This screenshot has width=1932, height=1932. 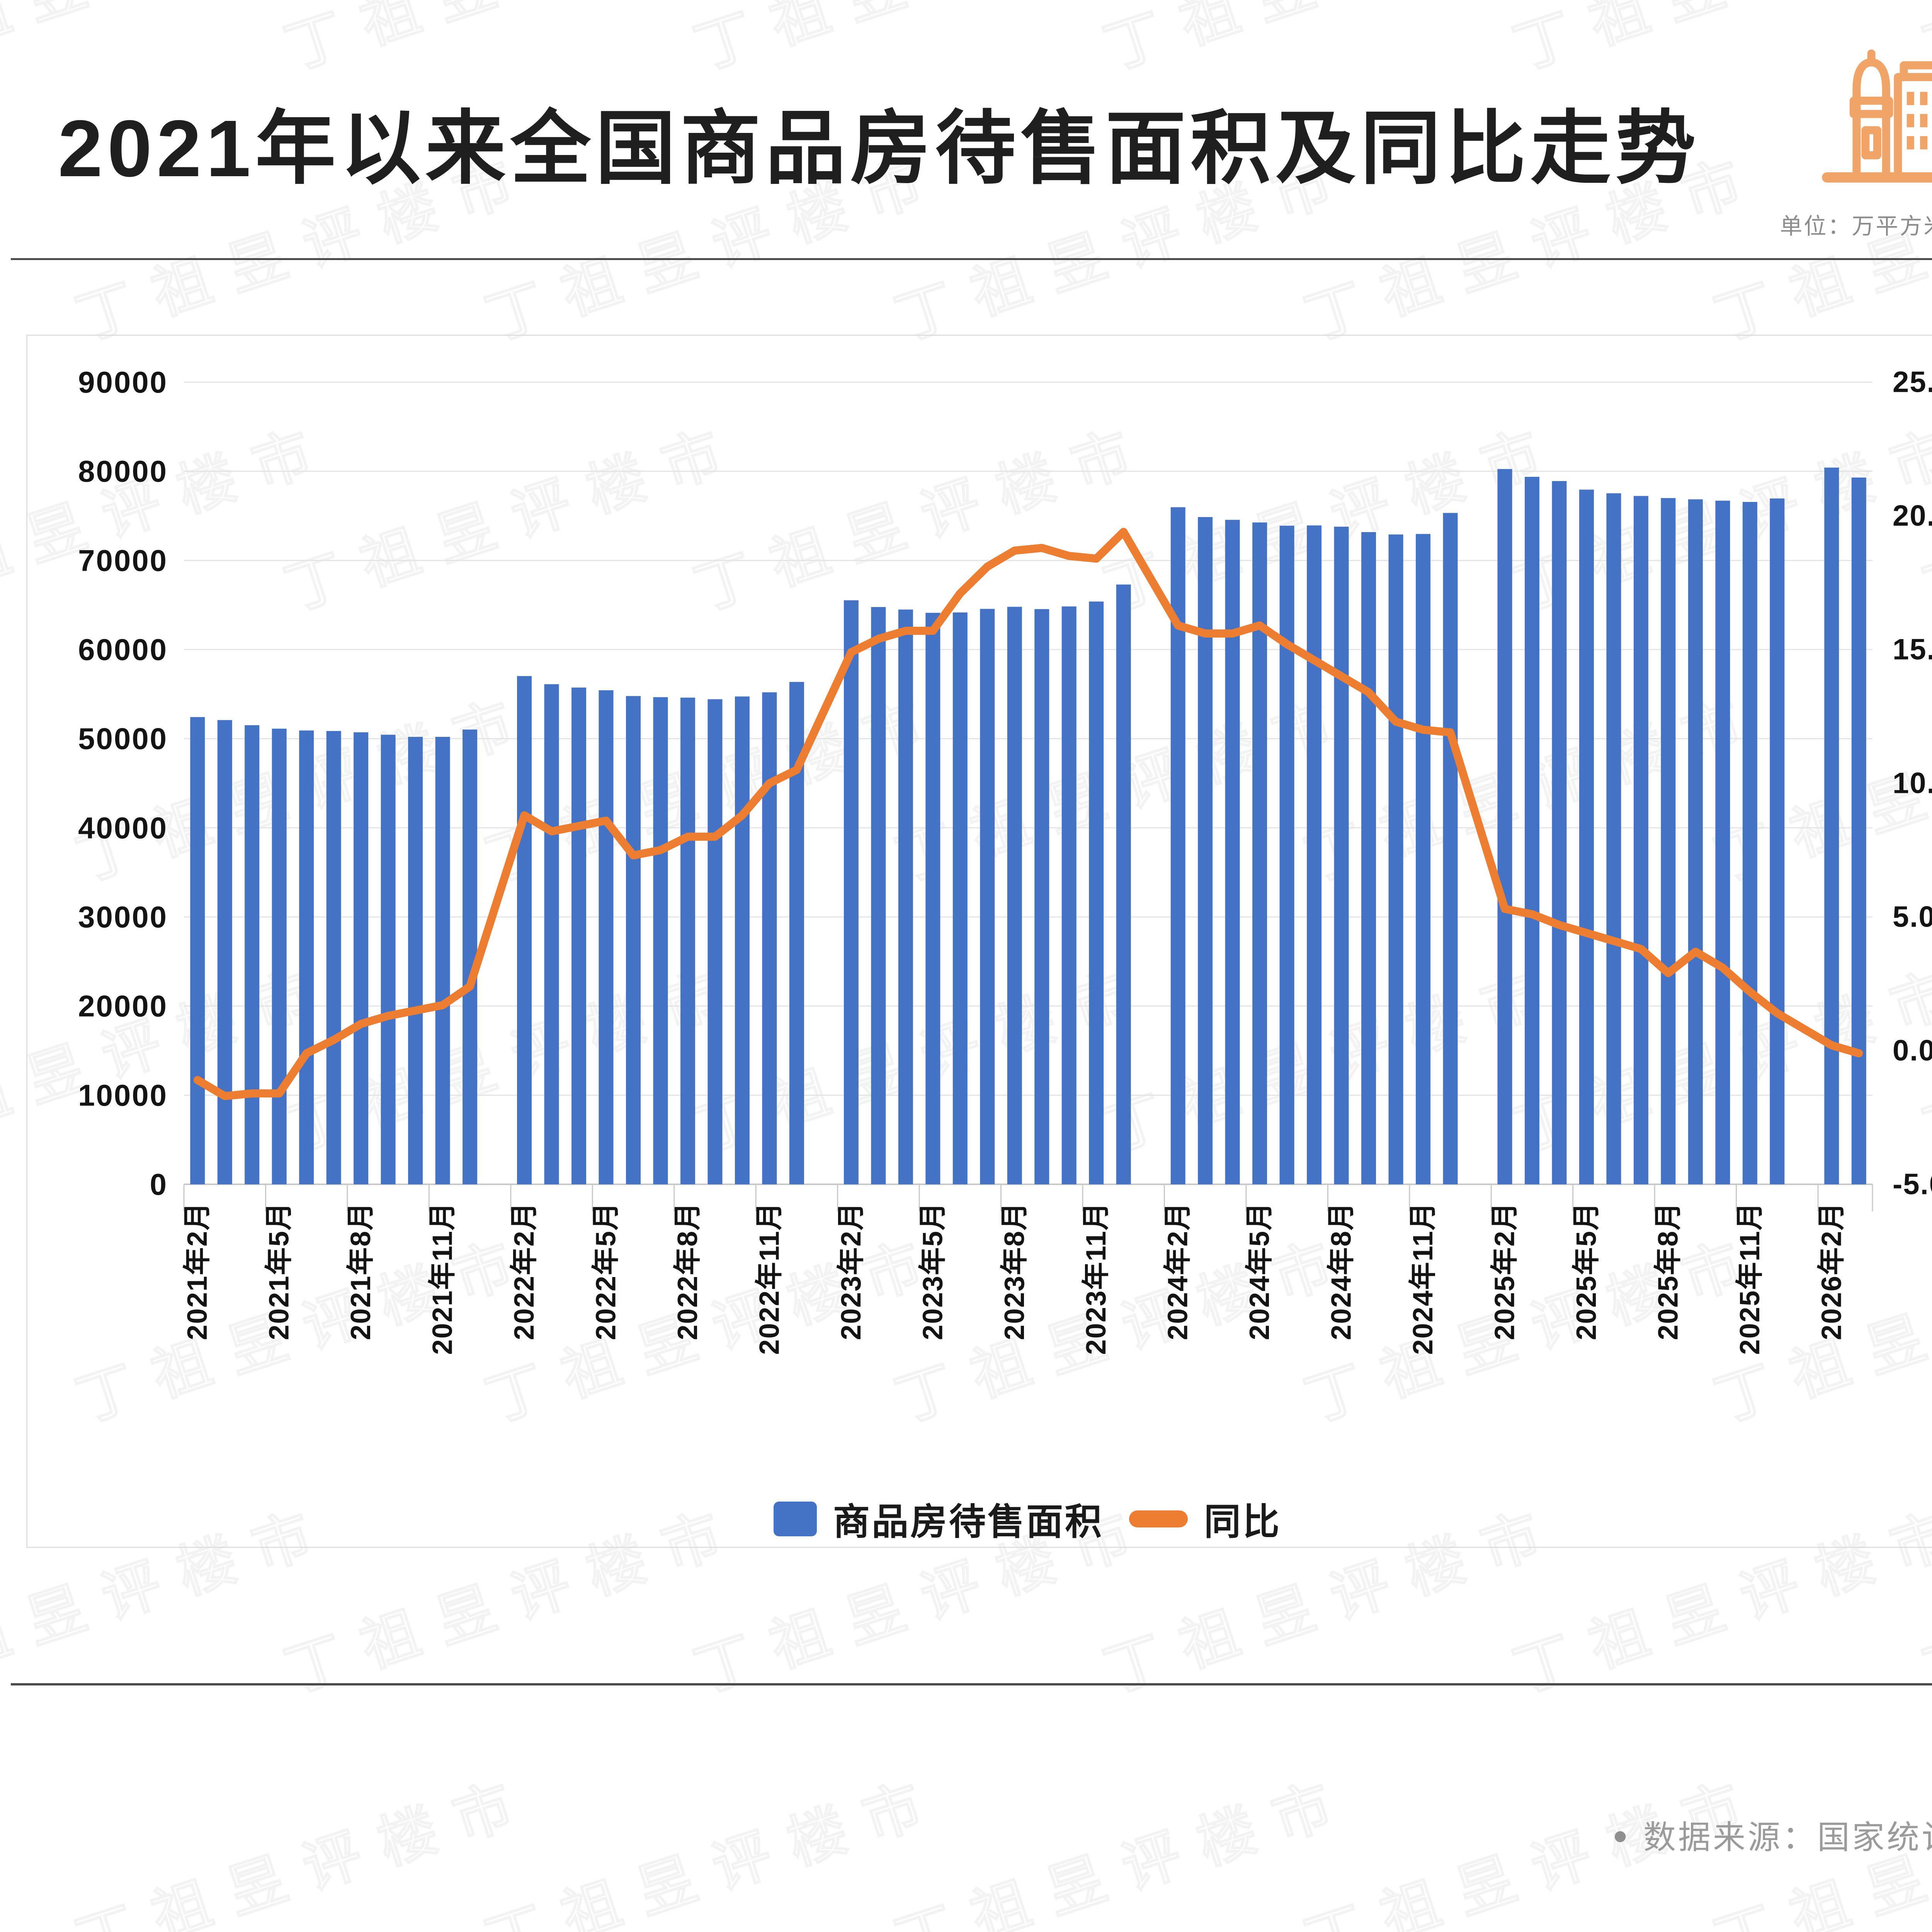 I want to click on source-row: ● 数据来源：国家统计局, so click(x=1772, y=1835).